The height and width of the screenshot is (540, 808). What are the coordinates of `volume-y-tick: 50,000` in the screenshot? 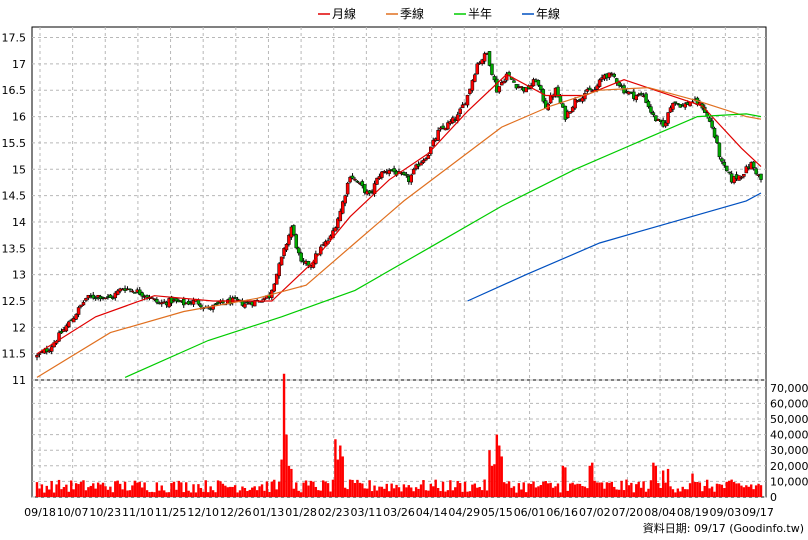 It's located at (789, 419).